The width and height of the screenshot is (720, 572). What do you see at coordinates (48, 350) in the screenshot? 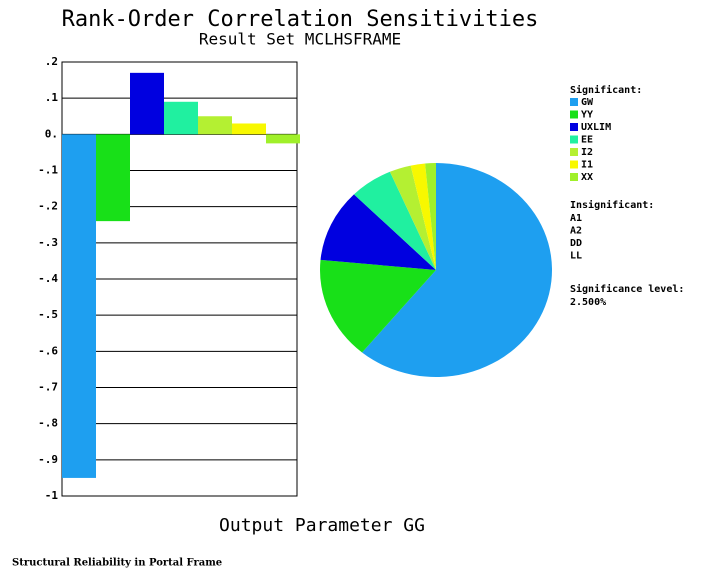
I see `y-tick-label: -.6` at bounding box center [48, 350].